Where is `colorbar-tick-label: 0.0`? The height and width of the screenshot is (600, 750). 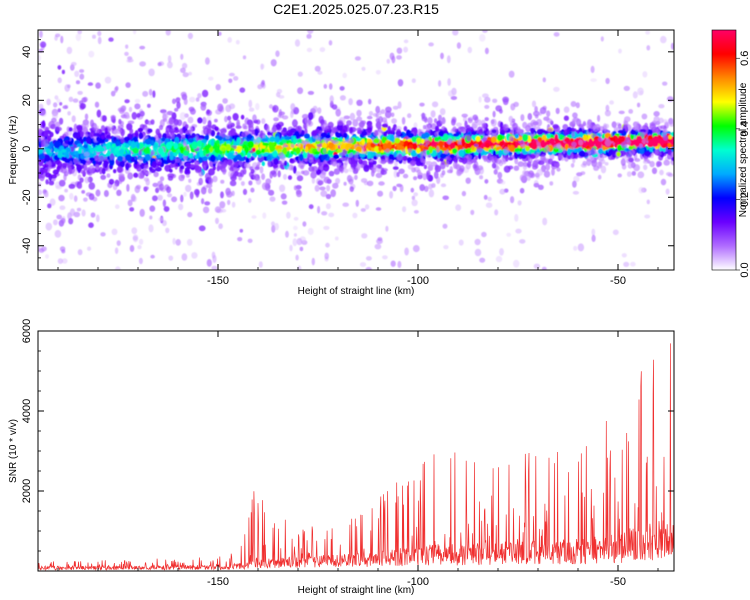 colorbar-tick-label: 0.0 is located at coordinates (744, 269).